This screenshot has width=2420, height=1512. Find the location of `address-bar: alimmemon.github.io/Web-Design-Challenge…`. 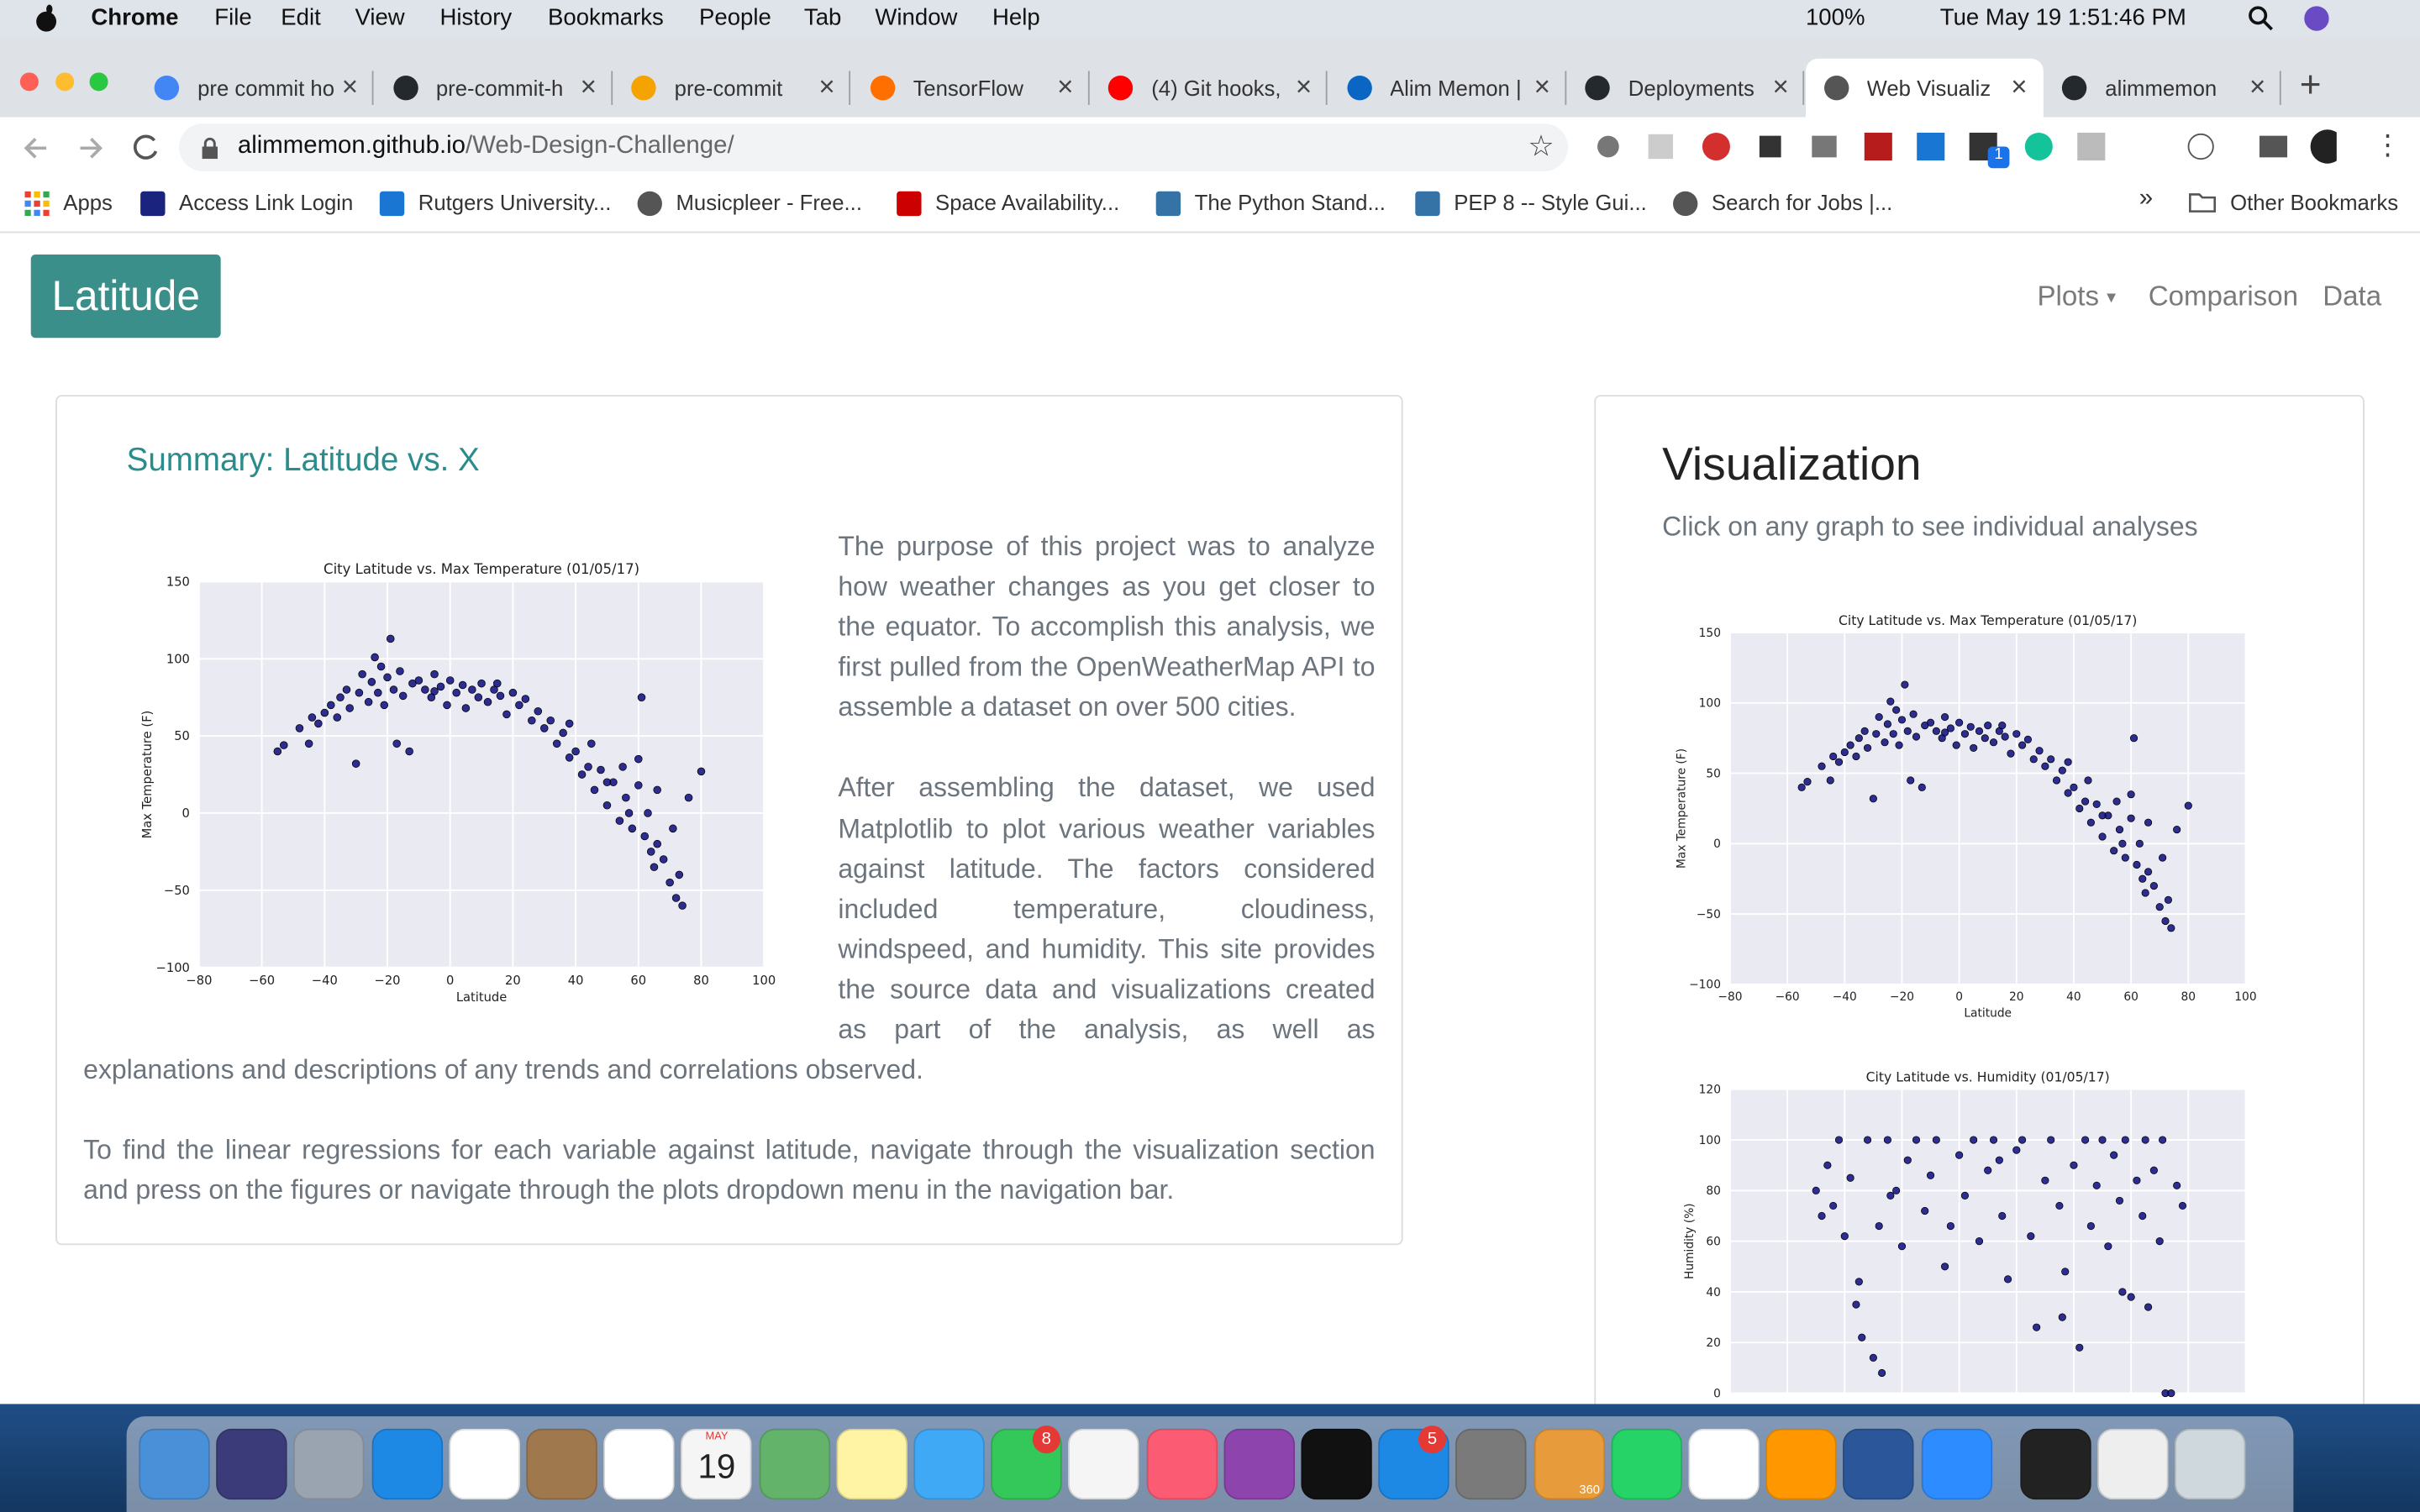

address-bar: alimmemon.github.io/Web-Design-Challenge… is located at coordinates (874, 147).